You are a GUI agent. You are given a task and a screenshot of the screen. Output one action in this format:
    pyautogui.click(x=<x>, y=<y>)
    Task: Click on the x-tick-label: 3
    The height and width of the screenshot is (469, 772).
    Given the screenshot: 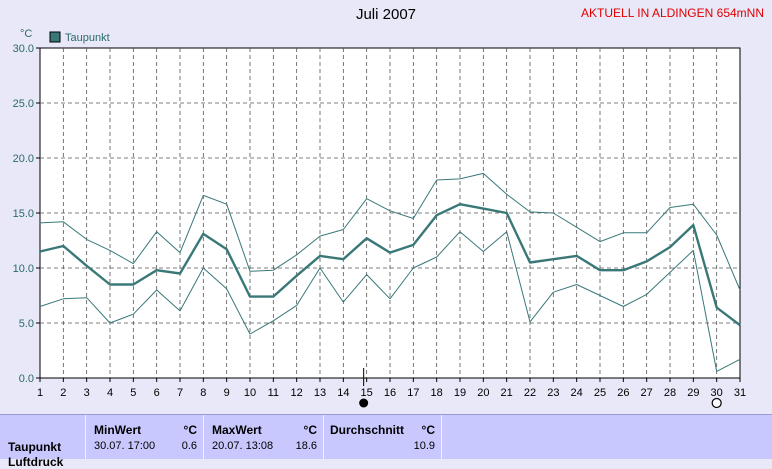 What is the action you would take?
    pyautogui.click(x=87, y=393)
    